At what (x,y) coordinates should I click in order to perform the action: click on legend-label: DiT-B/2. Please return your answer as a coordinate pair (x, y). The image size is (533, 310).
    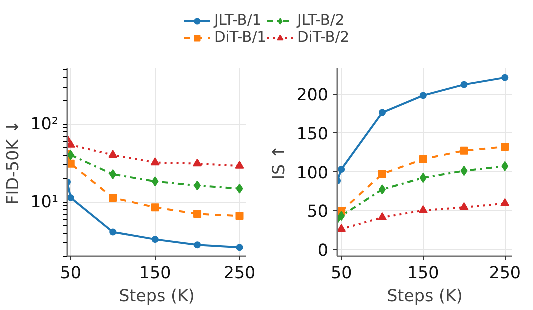
    Looking at the image, I should click on (324, 37).